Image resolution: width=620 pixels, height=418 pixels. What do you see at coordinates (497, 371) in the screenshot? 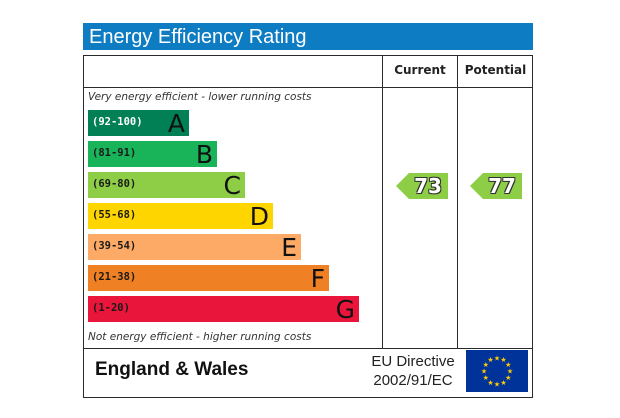
I see `eu-flag-icon: ★ ★ ★ ★ ★ ★ ★ ★ ★ ★ ★ ★` at bounding box center [497, 371].